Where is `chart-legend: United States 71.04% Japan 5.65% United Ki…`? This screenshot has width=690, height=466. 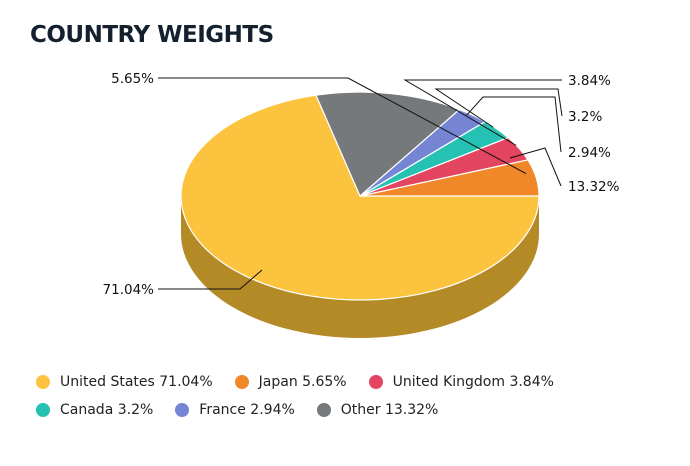
chart-legend: United States 71.04% Japan 5.65% United Ki… is located at coordinates (356, 396).